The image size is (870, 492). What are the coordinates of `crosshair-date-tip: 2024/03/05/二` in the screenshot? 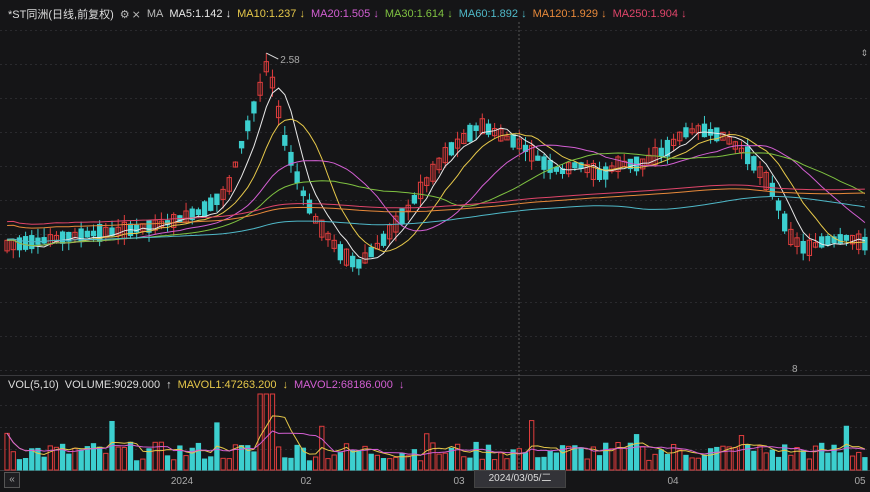 It's located at (520, 479).